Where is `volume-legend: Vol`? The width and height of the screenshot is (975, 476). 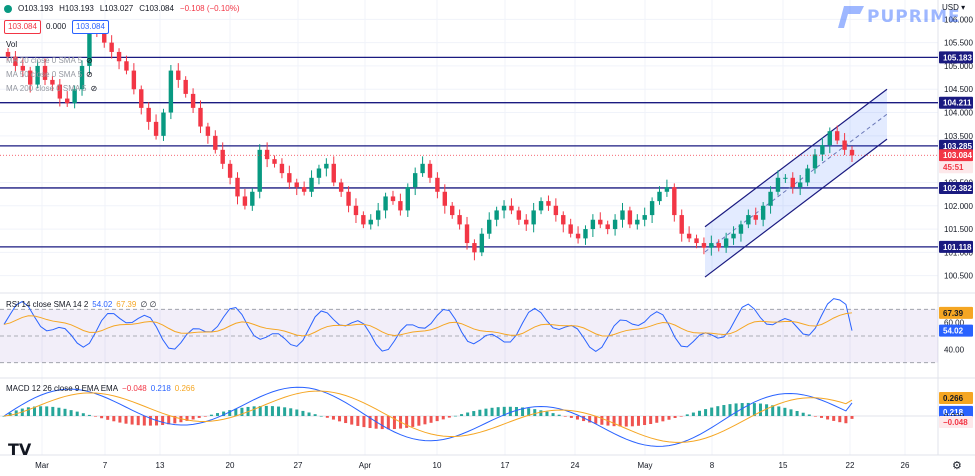
volume-legend: Vol is located at coordinates (11, 44).